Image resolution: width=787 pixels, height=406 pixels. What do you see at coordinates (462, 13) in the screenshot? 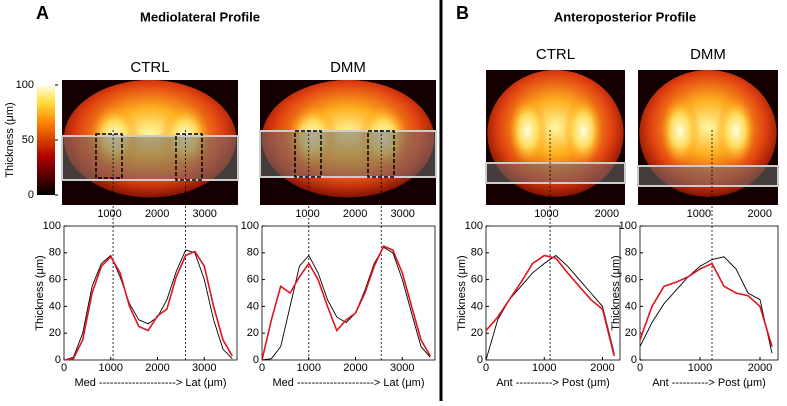
I see `panel-label: B` at bounding box center [462, 13].